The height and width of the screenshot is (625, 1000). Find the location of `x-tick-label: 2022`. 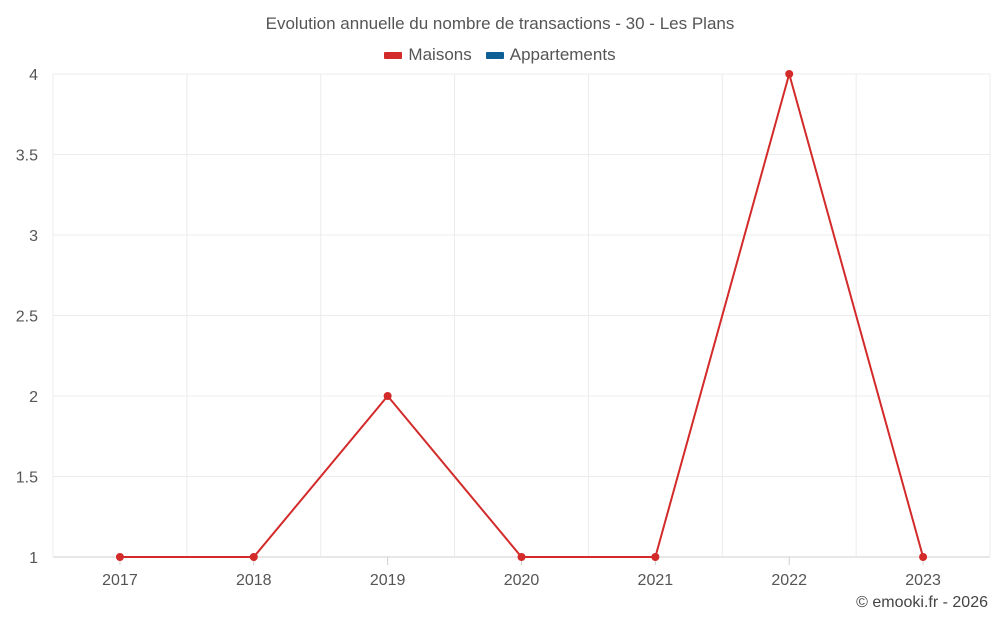

x-tick-label: 2022 is located at coordinates (789, 580).